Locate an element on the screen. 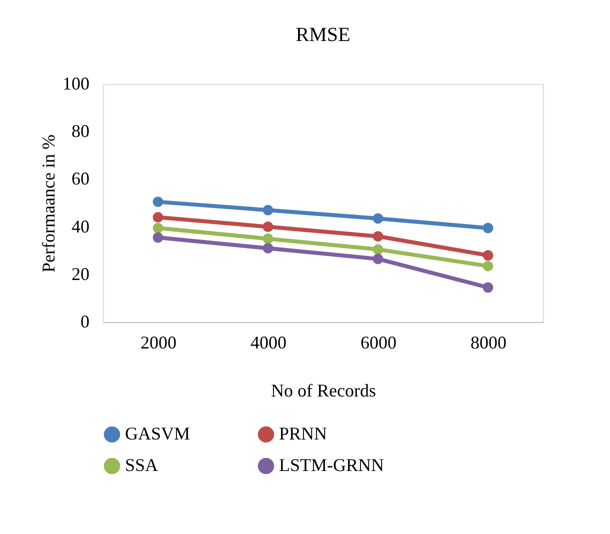 This screenshot has width=610, height=534. legend-label: SSA is located at coordinates (141, 465).